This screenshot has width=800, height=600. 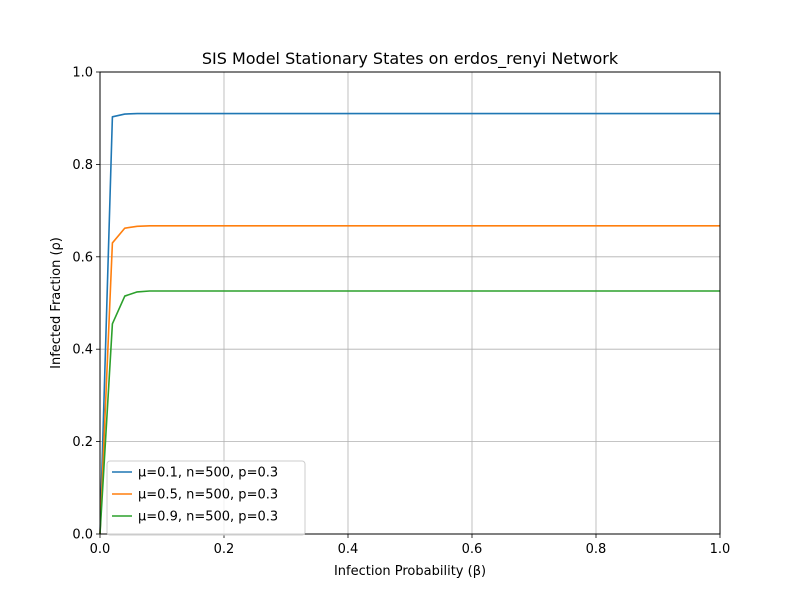 I want to click on x-tick-label: 0.0, so click(x=100, y=549).